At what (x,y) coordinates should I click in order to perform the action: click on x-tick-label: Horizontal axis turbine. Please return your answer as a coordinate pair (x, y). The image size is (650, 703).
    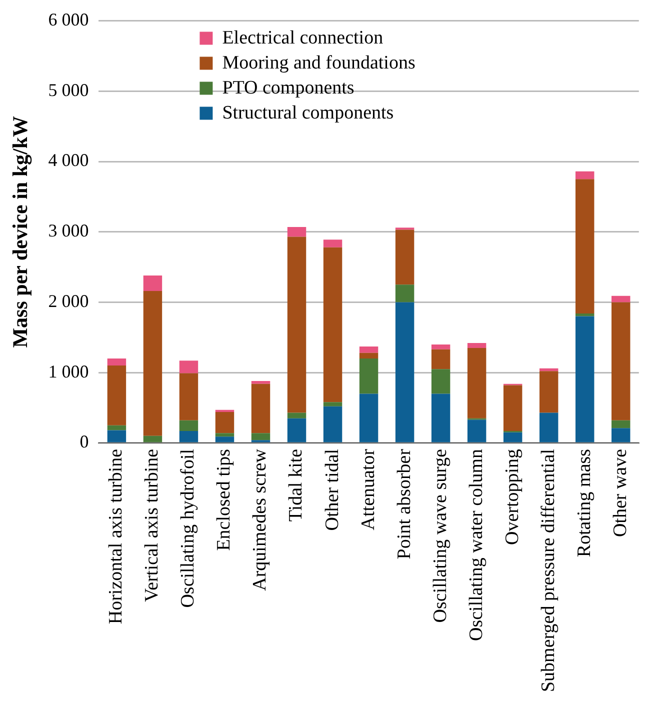
    Looking at the image, I should click on (116, 536).